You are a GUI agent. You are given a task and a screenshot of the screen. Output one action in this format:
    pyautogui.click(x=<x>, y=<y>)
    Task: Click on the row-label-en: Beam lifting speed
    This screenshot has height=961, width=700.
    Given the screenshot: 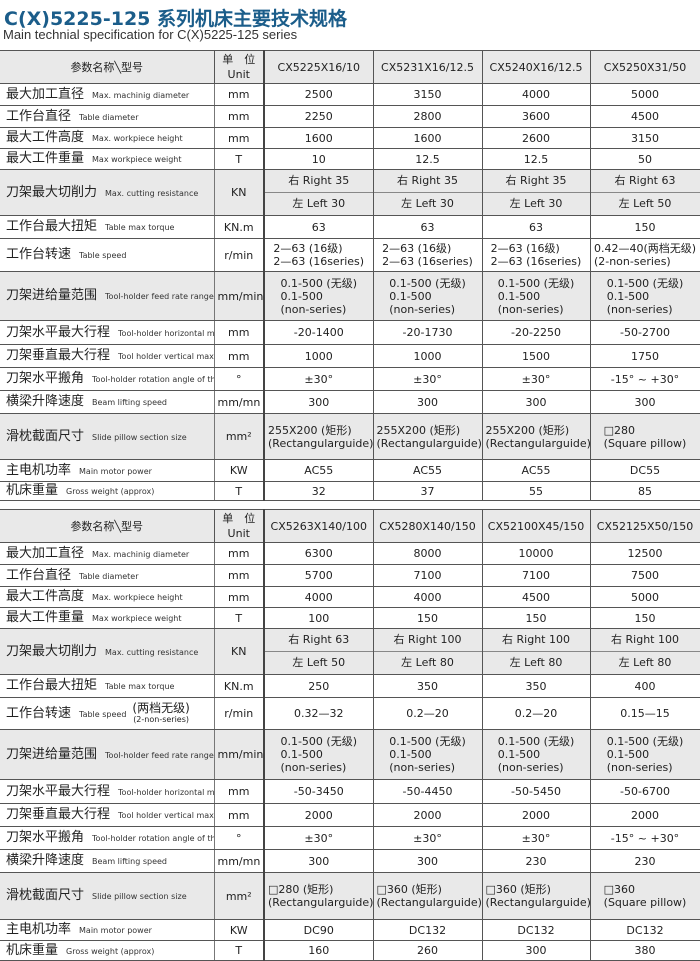 What is the action you would take?
    pyautogui.click(x=130, y=861)
    